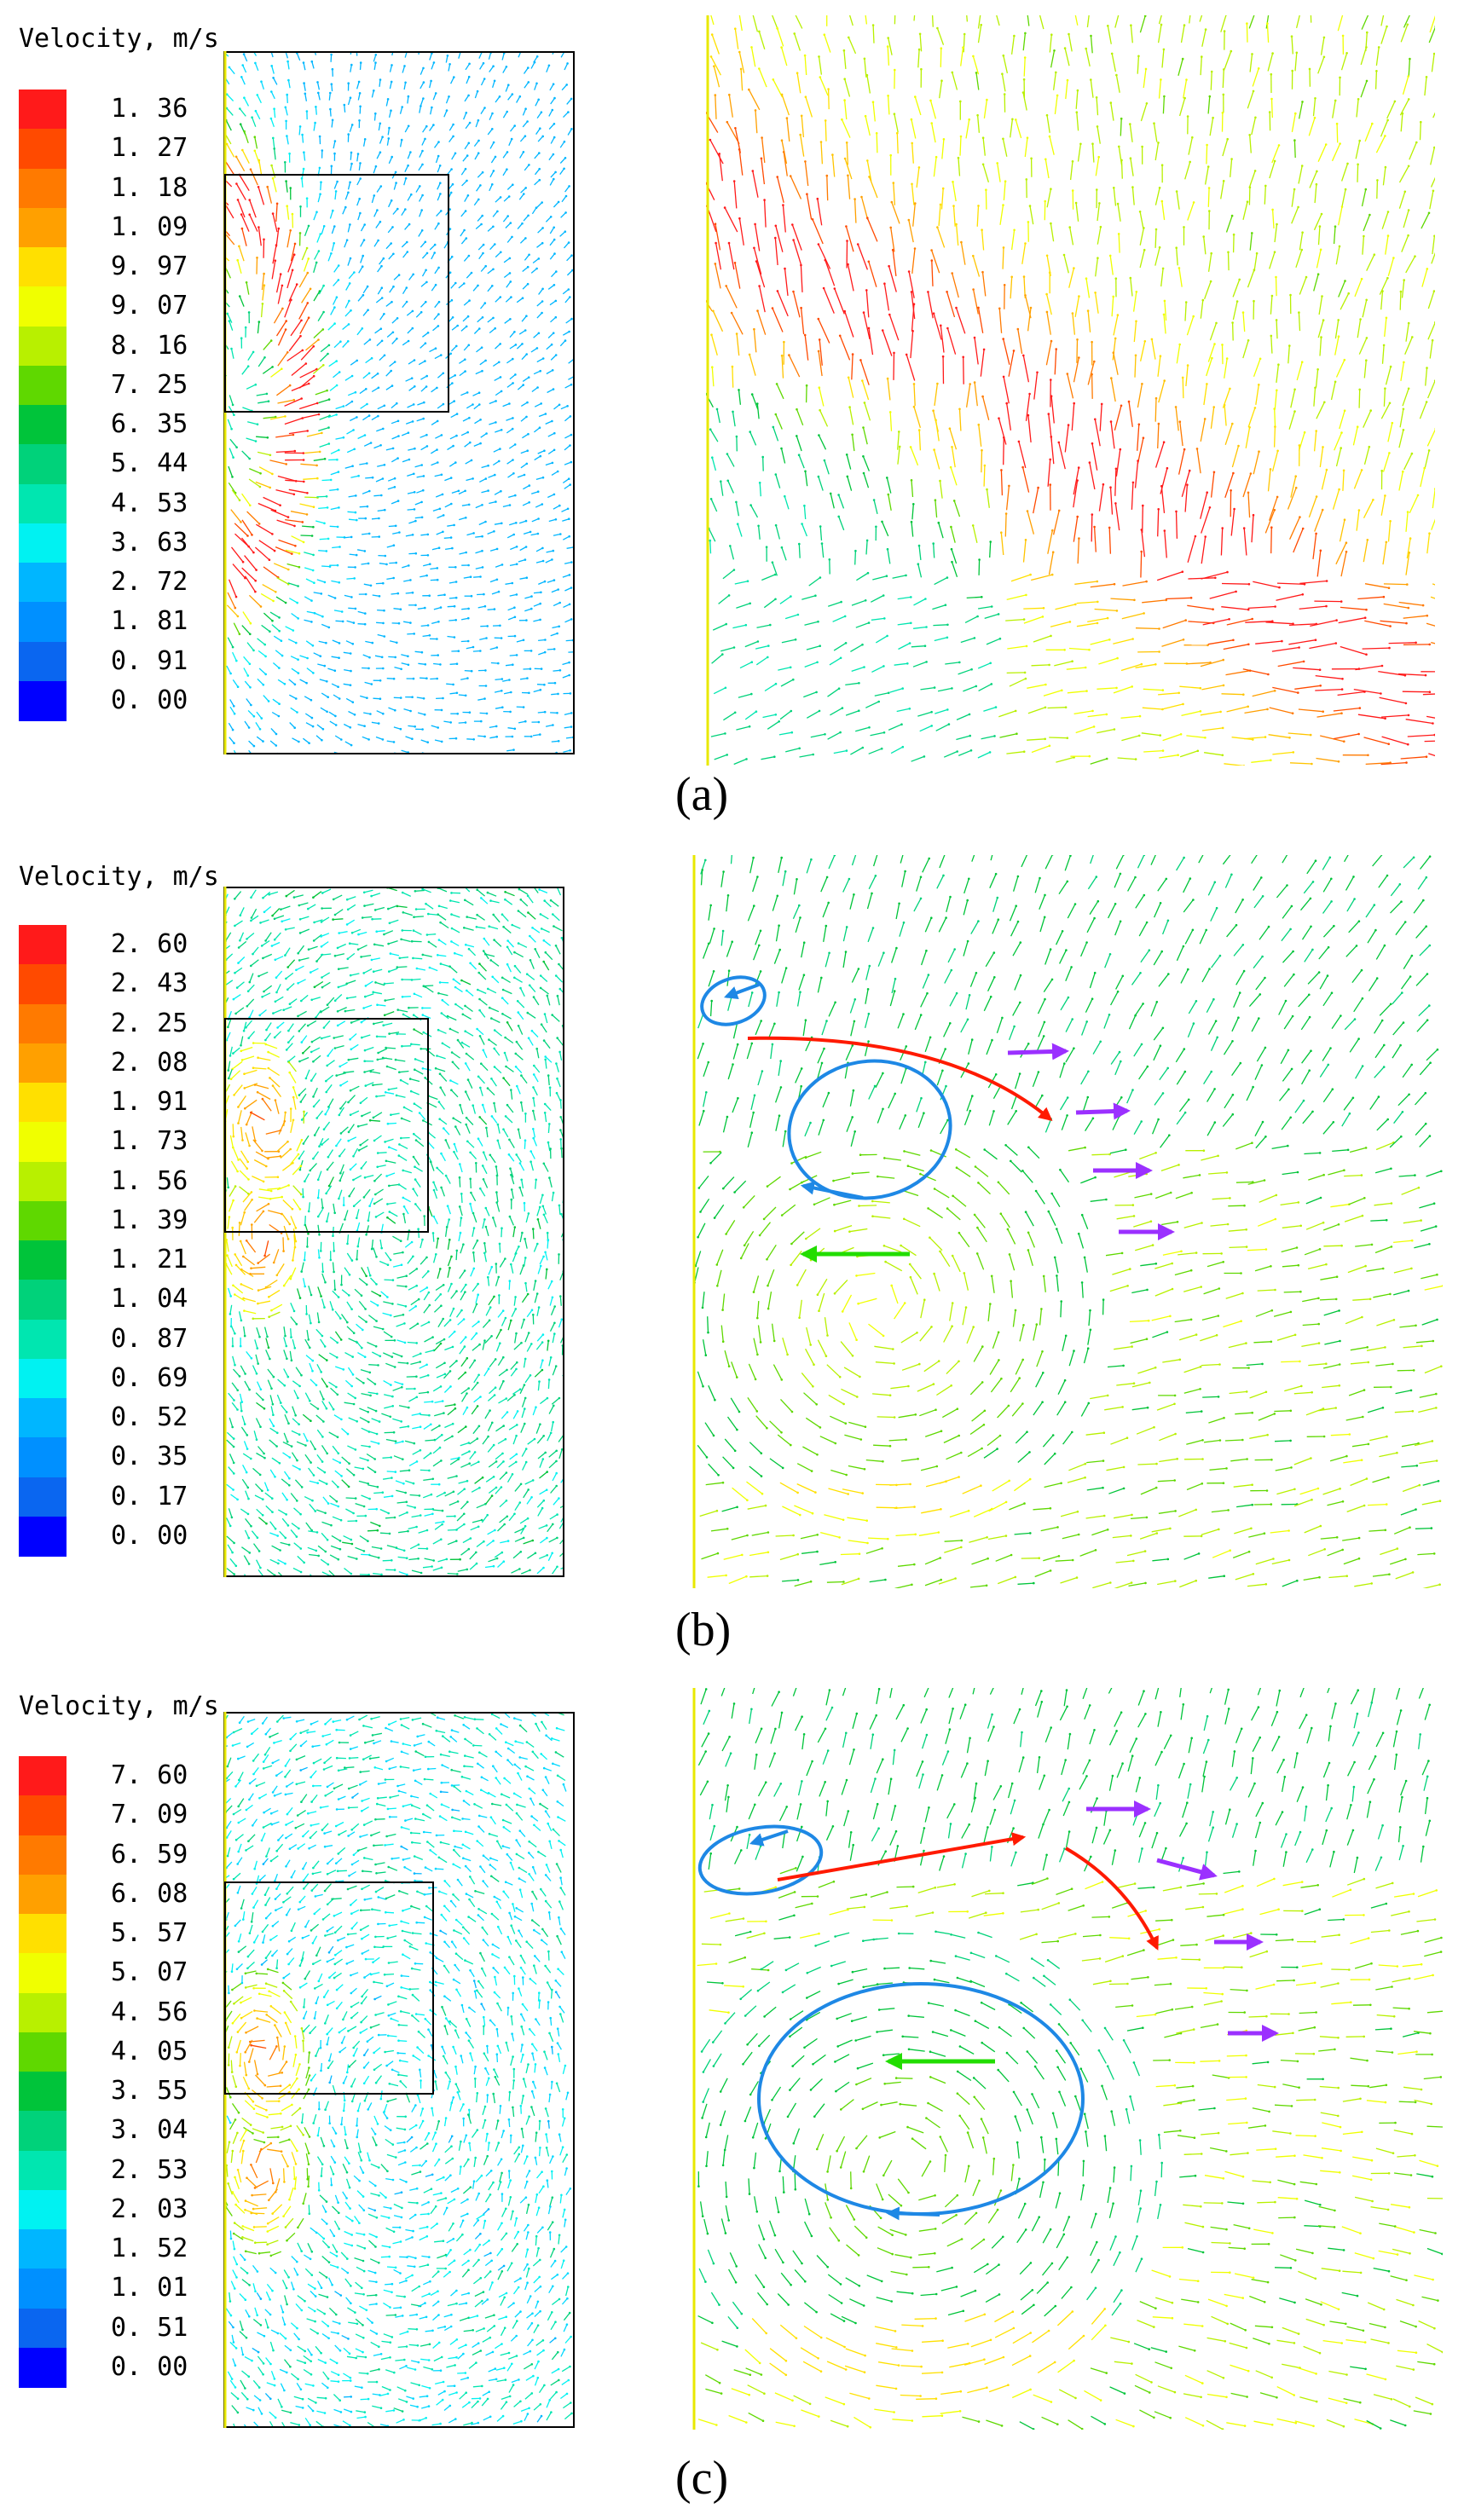 The height and width of the screenshot is (2520, 1464). I want to click on colorbar-swatch, so click(43, 583).